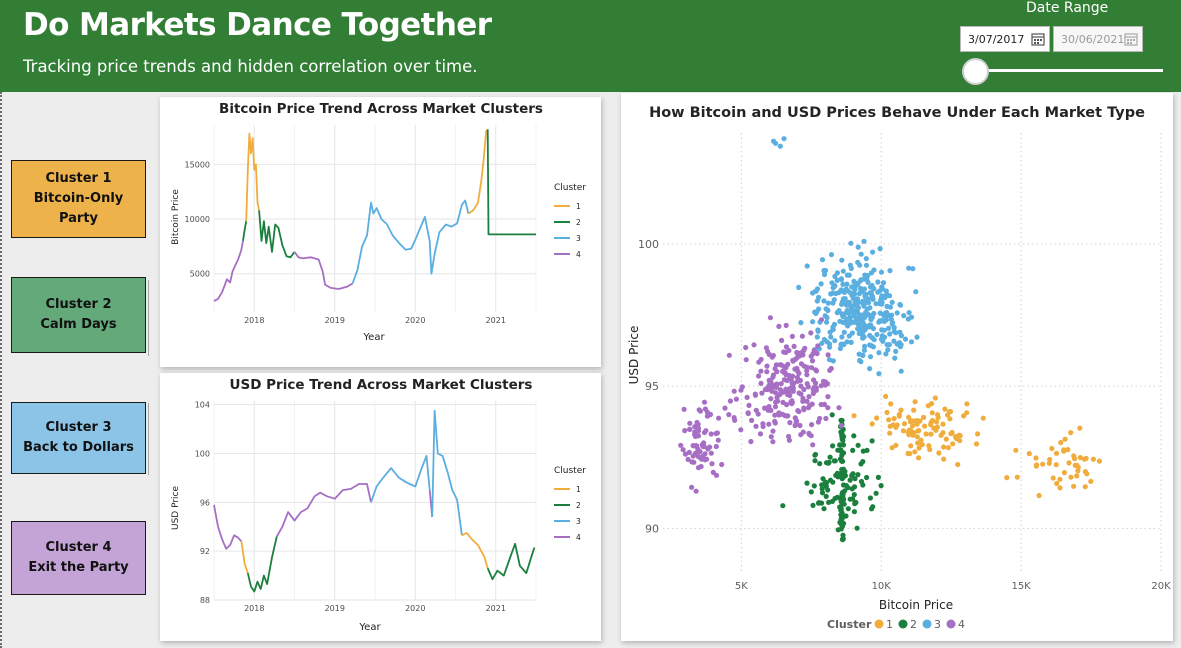 The image size is (1181, 648). What do you see at coordinates (78, 208) in the screenshot?
I see `cluster-1-description: Bitcoin-Only Party` at bounding box center [78, 208].